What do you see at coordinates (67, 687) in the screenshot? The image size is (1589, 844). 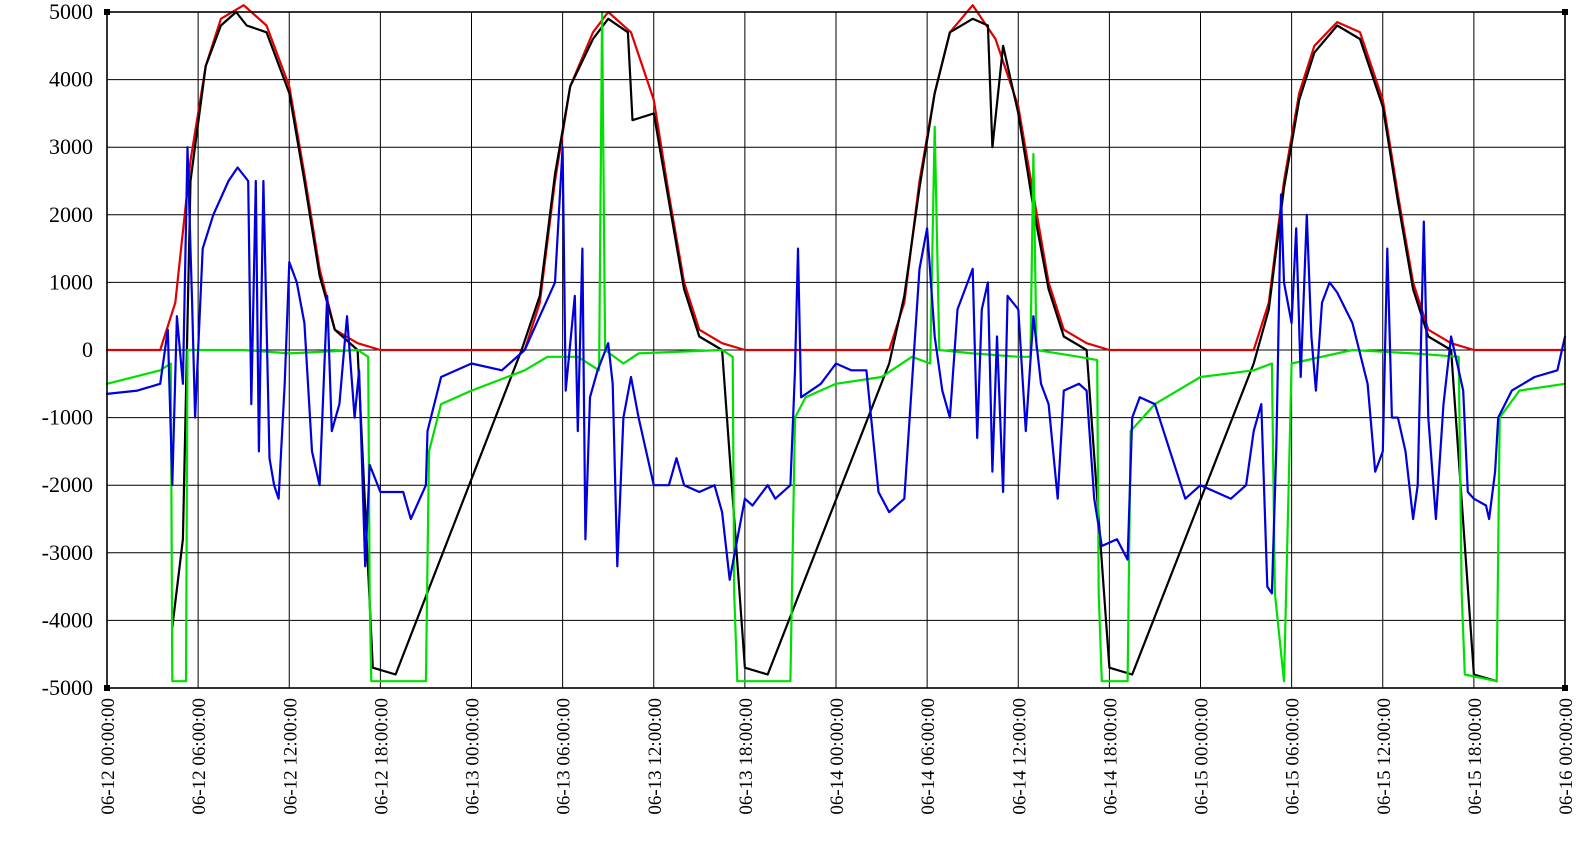 I see `y-tick-label: -5000` at bounding box center [67, 687].